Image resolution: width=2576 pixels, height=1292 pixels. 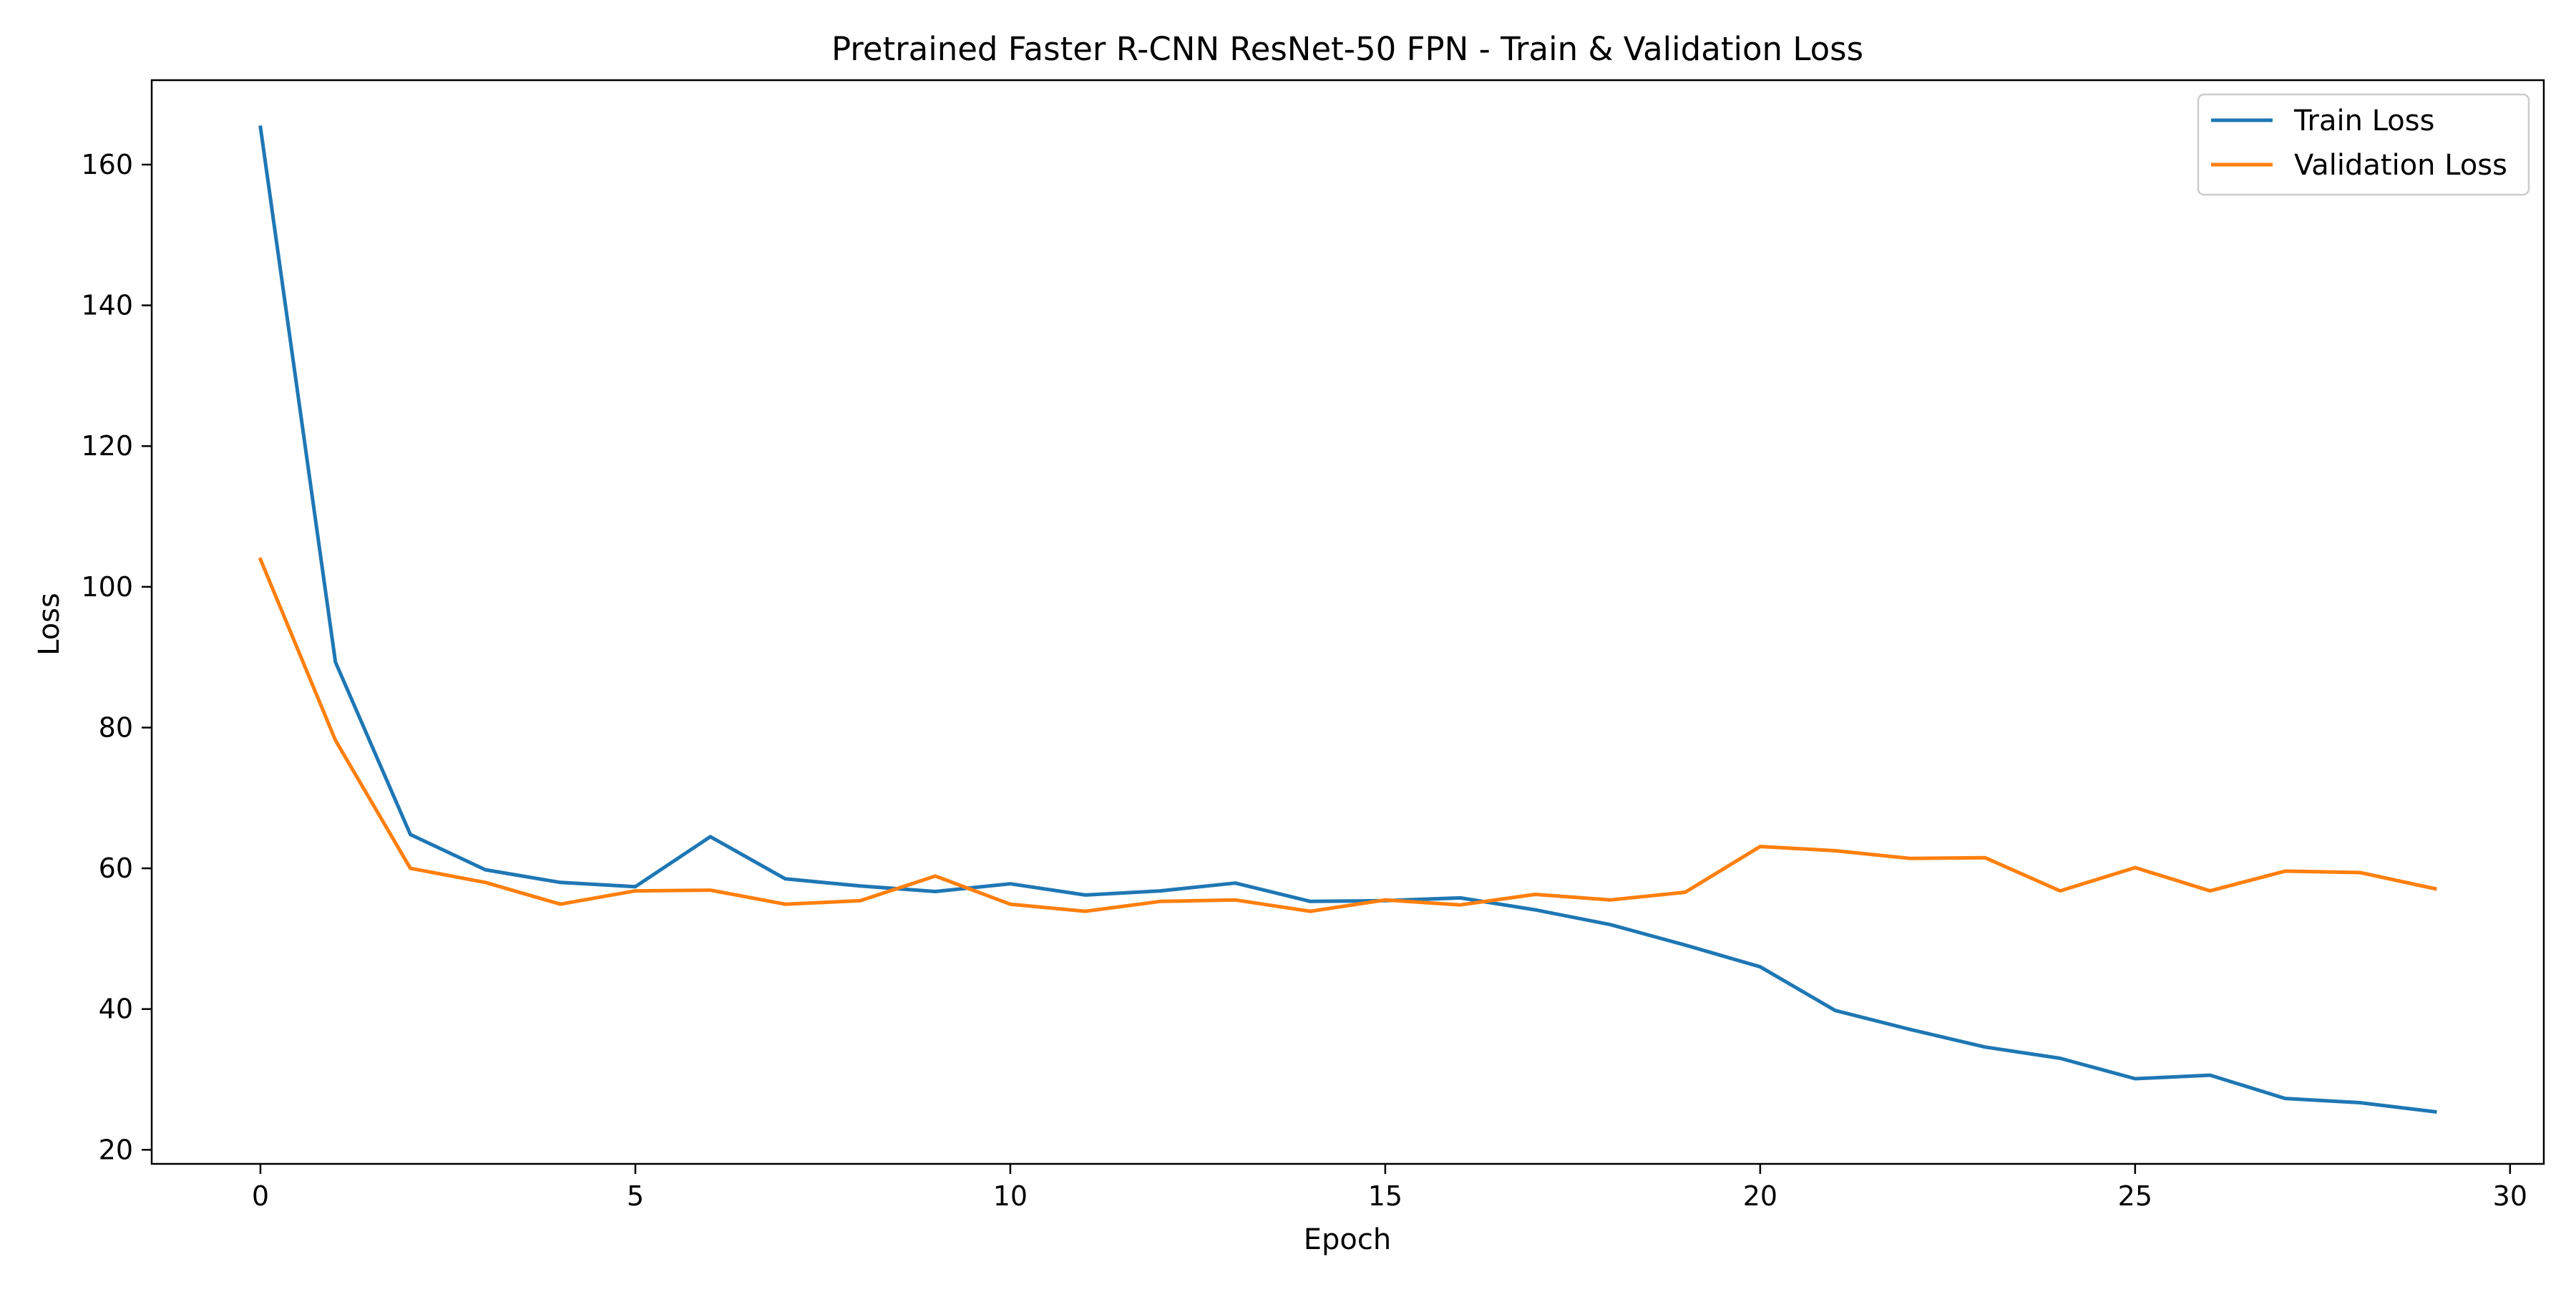 What do you see at coordinates (1385, 1196) in the screenshot?
I see `x-tick-label: 15` at bounding box center [1385, 1196].